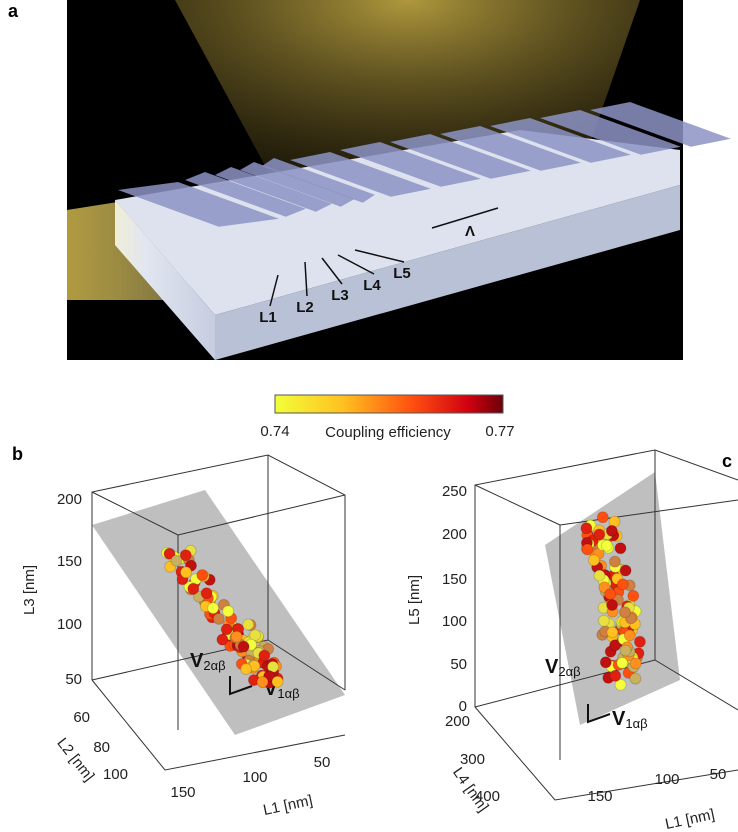  Describe the element at coordinates (29, 590) in the screenshot. I see `z-label: L3 [nm]` at that location.